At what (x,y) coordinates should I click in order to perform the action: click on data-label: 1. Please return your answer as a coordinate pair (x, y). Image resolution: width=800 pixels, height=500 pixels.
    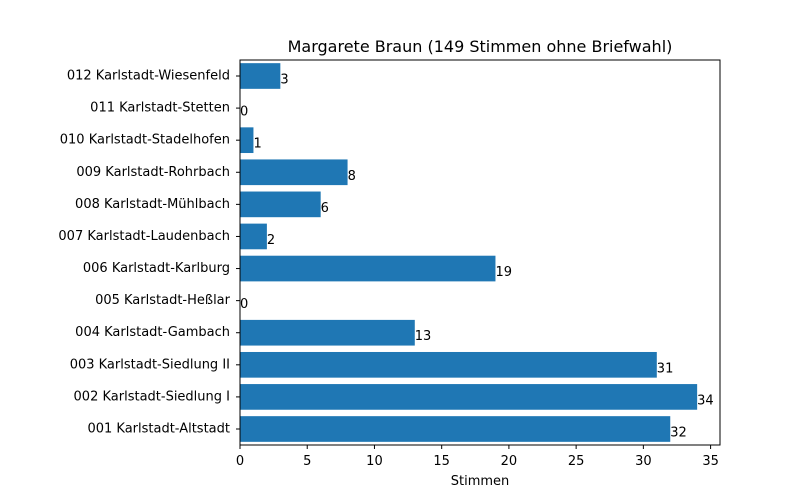
    Looking at the image, I should click on (257, 144).